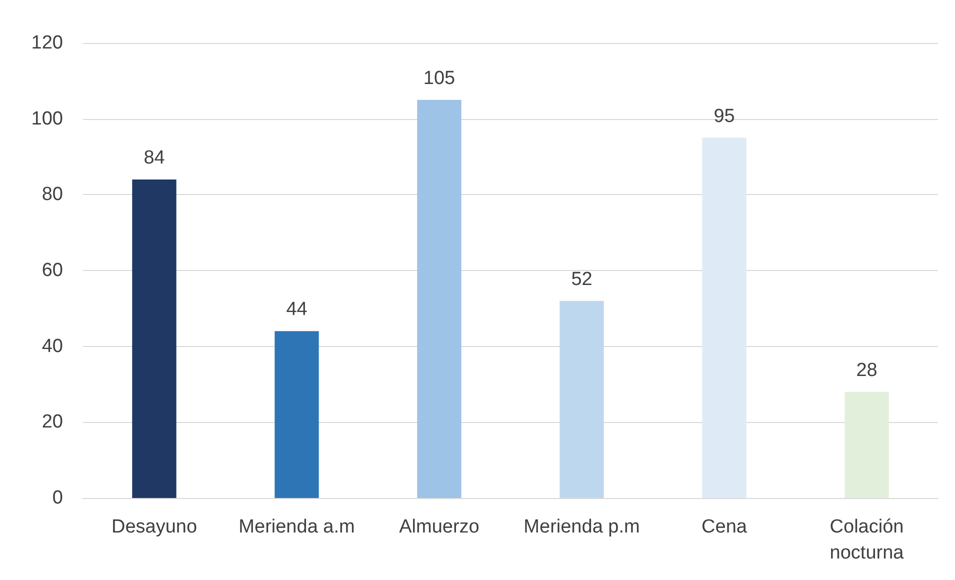 This screenshot has width=955, height=580. I want to click on data-label: 95, so click(724, 116).